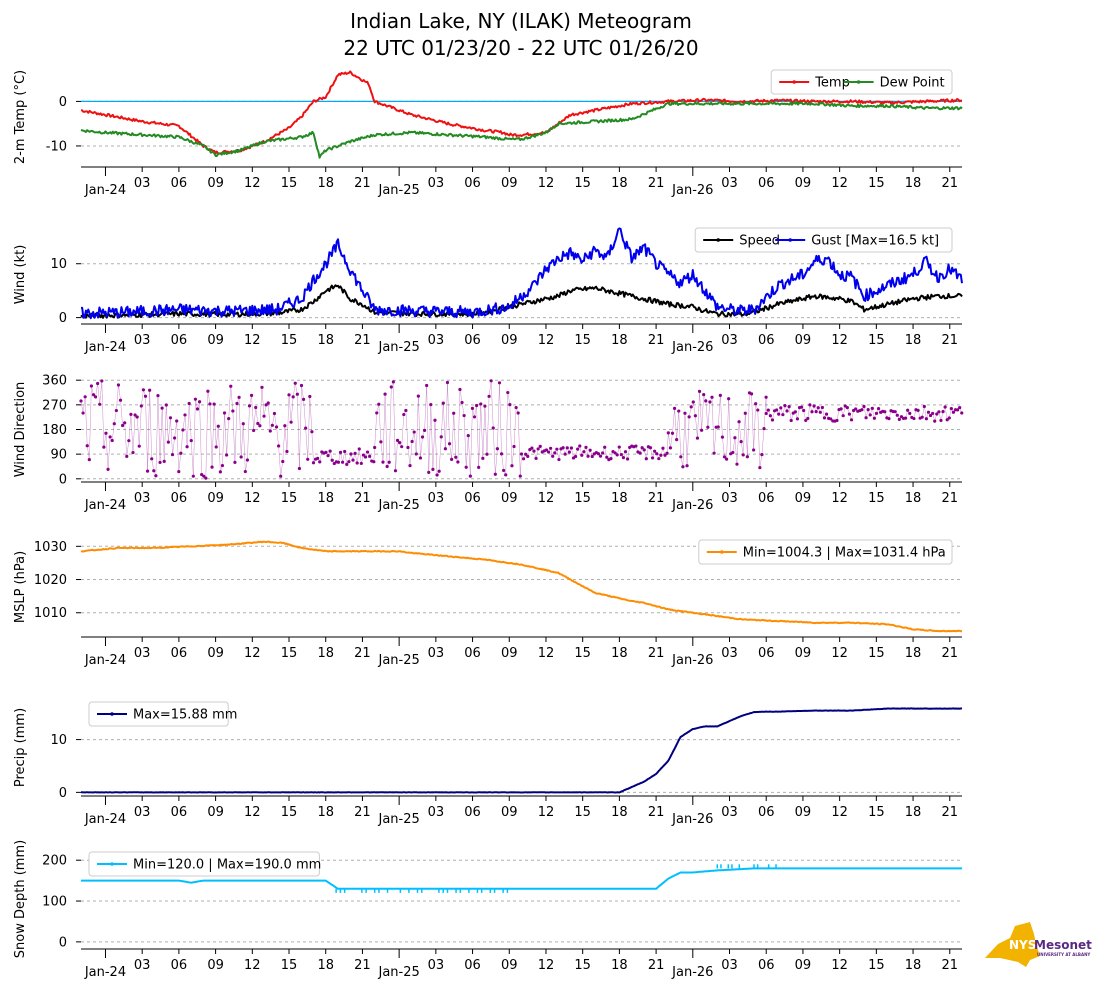  What do you see at coordinates (185, 715) in the screenshot?
I see `legend-label-precip: Max=15.88 mm` at bounding box center [185, 715].